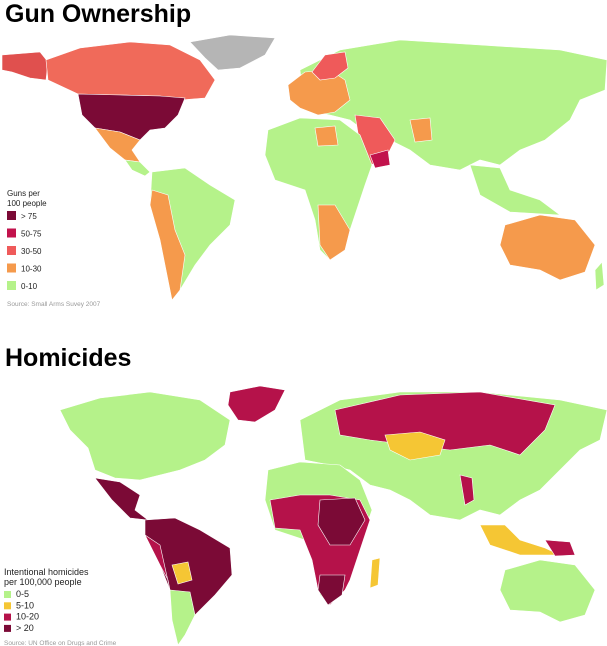 The width and height of the screenshot is (607, 646). What do you see at coordinates (331, 590) in the screenshot?
I see `south-africa` at bounding box center [331, 590].